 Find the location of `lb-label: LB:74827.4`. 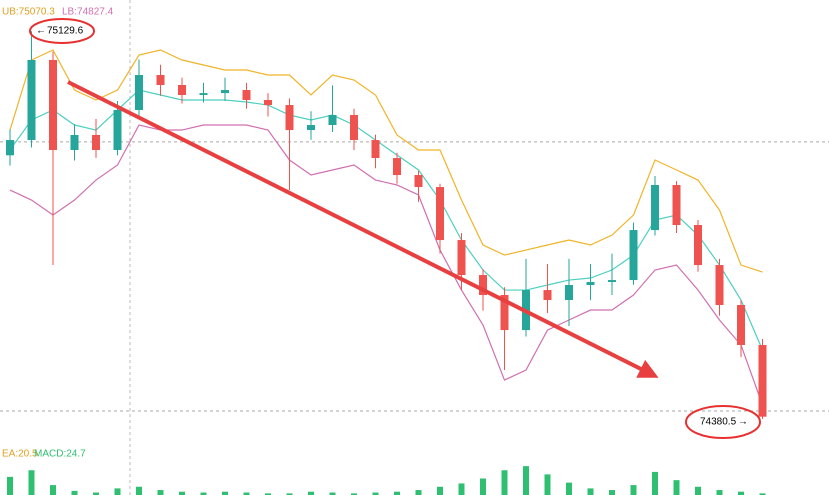

lb-label: LB:74827.4 is located at coordinates (88, 12).